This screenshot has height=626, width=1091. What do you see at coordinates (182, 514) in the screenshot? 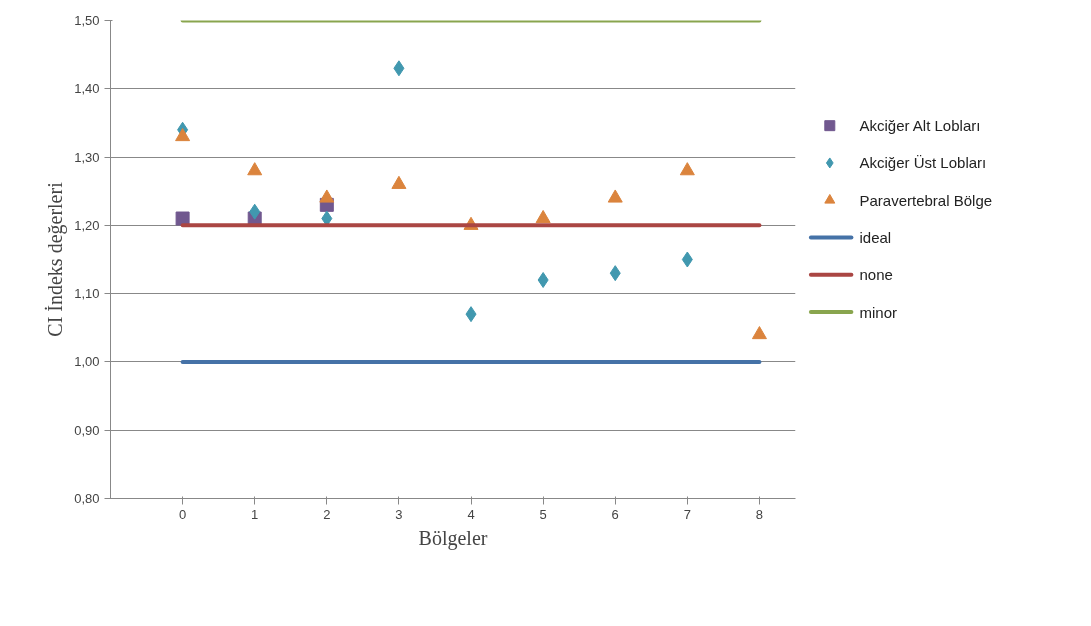
I see `x-tick-label: 0` at bounding box center [182, 514].